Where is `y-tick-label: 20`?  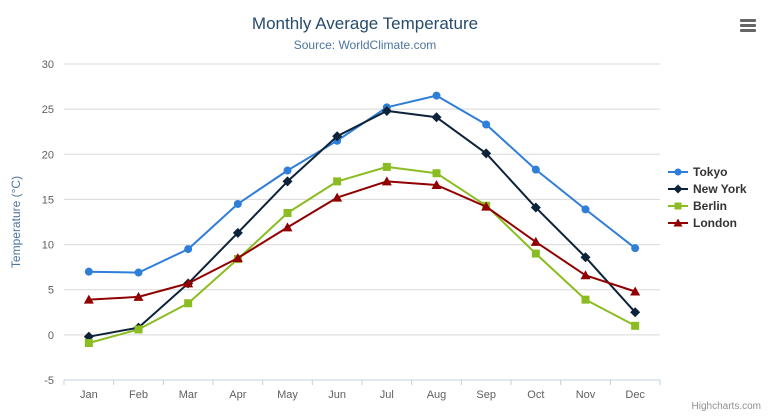
y-tick-label: 20 is located at coordinates (48, 155).